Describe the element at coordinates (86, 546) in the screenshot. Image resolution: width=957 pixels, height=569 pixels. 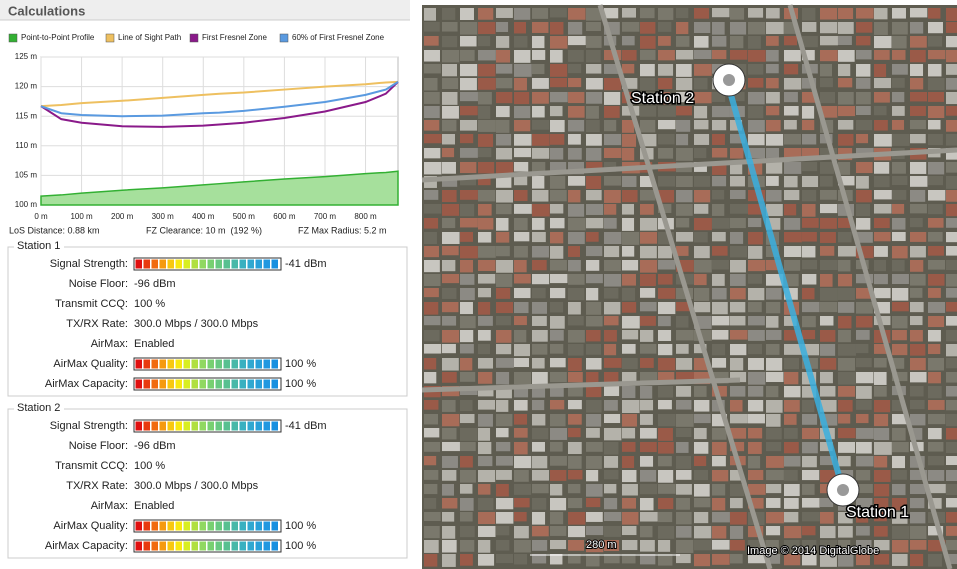
I see `row-label: AirMax Capacity:` at that location.